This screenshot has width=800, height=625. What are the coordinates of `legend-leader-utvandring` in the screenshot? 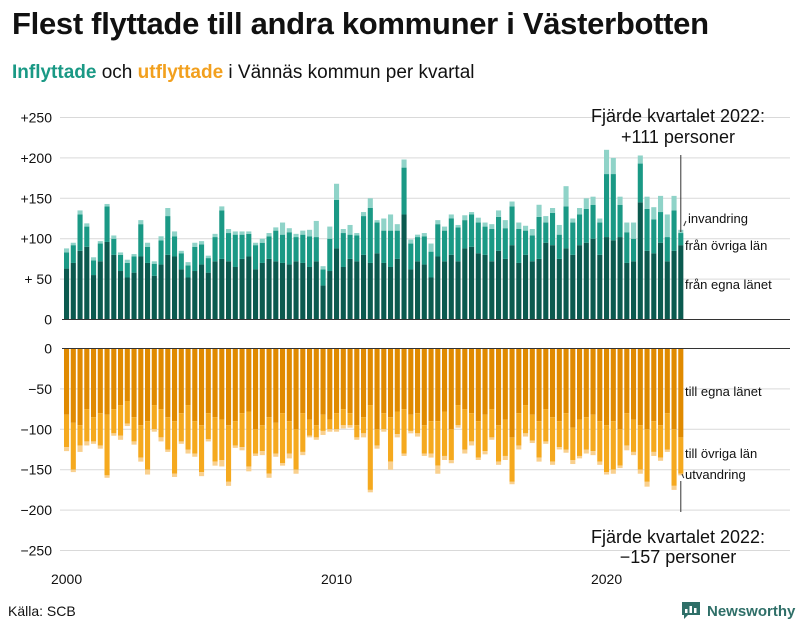 It's located at (683, 476).